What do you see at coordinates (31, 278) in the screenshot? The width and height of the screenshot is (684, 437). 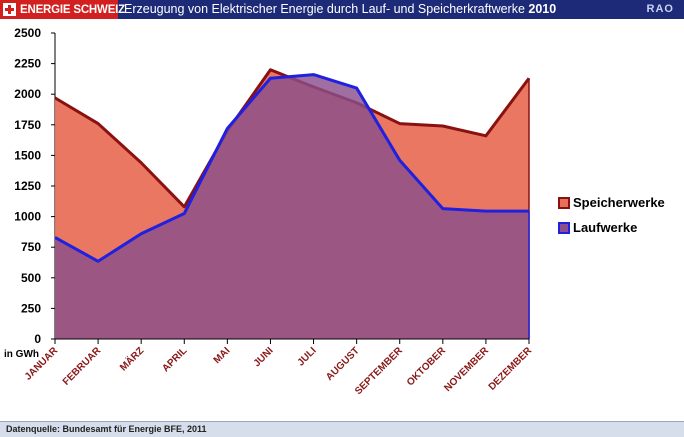 I see `y-tick-label: 500` at bounding box center [31, 278].